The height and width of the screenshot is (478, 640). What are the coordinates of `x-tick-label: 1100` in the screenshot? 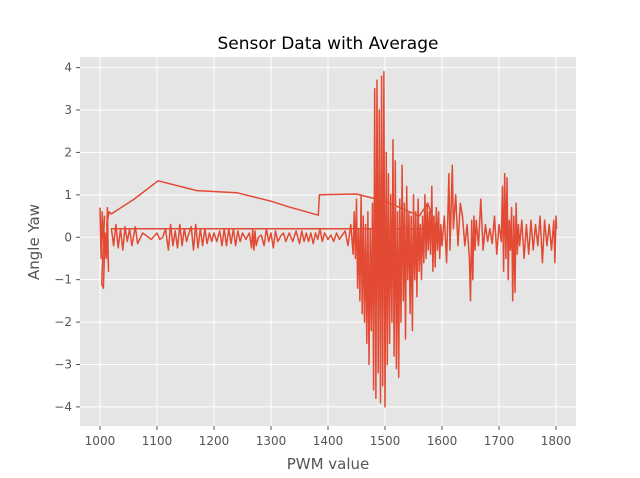 It's located at (157, 441).